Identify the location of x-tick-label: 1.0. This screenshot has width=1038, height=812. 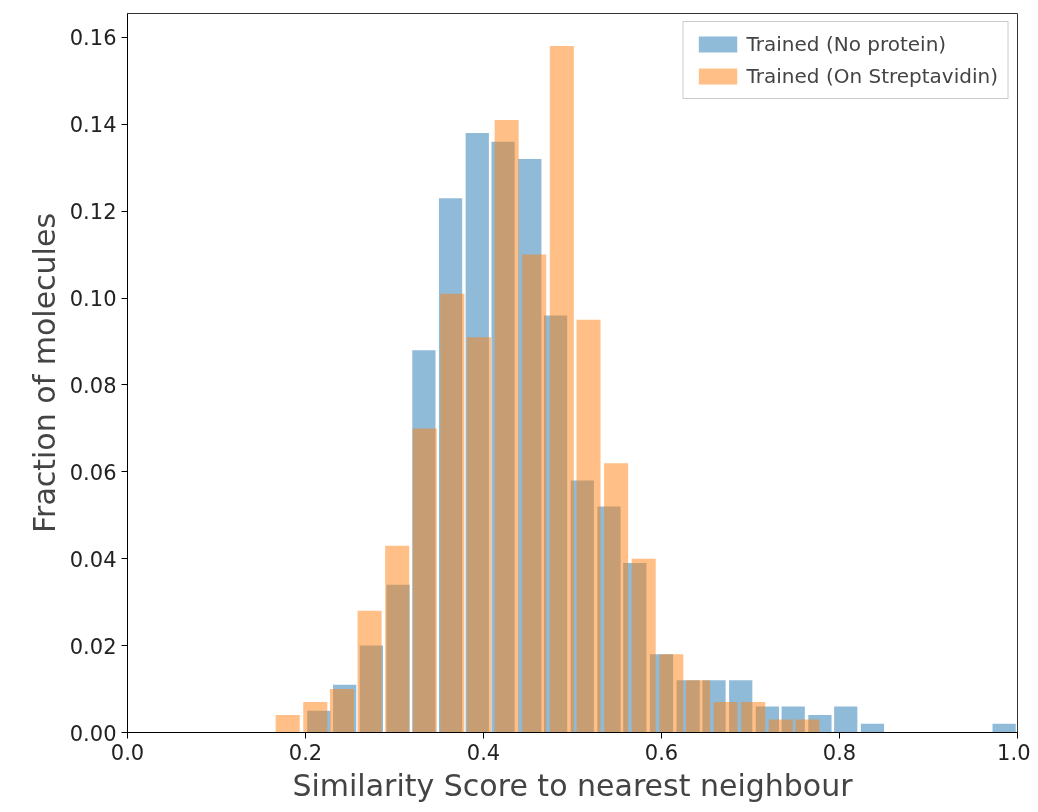
(1014, 752).